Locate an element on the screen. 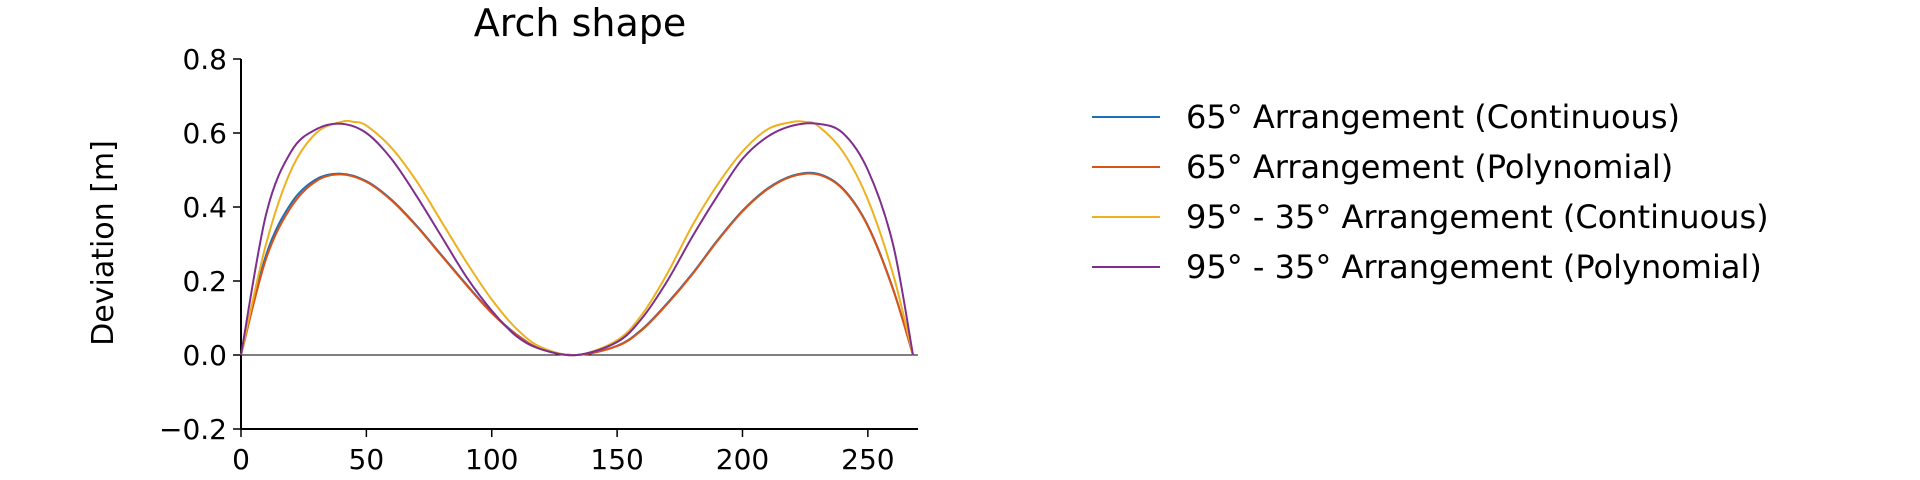 Image resolution: width=1920 pixels, height=480 pixels. legend-label-4: 95° - 35° Arrangement (Polynomial) is located at coordinates (1474, 267).